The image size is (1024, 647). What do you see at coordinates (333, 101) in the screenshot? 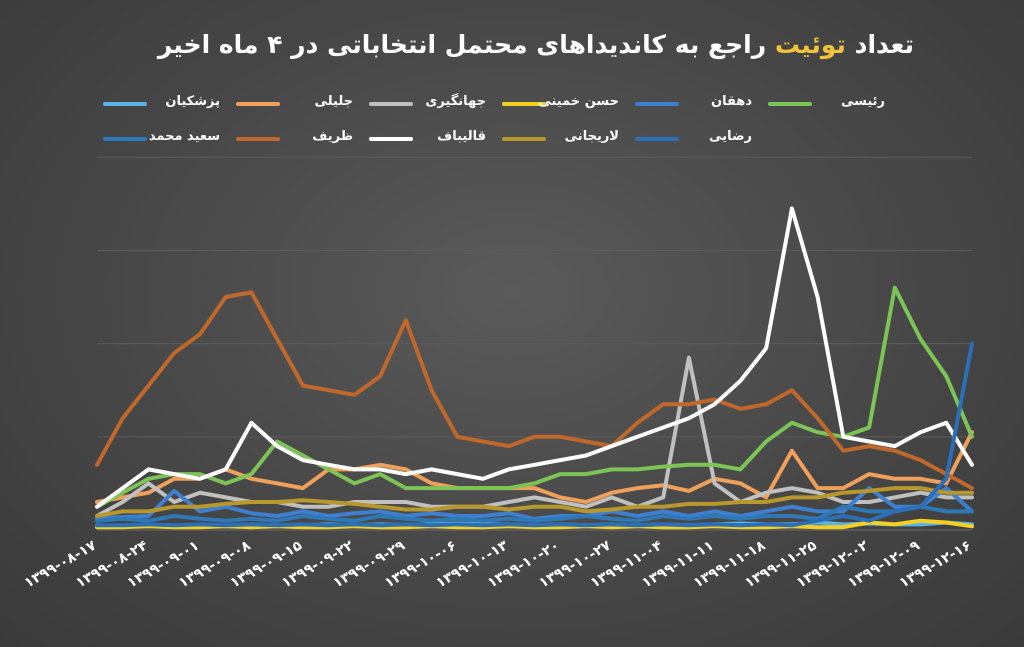
I see `legend-label: جلیلی` at bounding box center [333, 101].